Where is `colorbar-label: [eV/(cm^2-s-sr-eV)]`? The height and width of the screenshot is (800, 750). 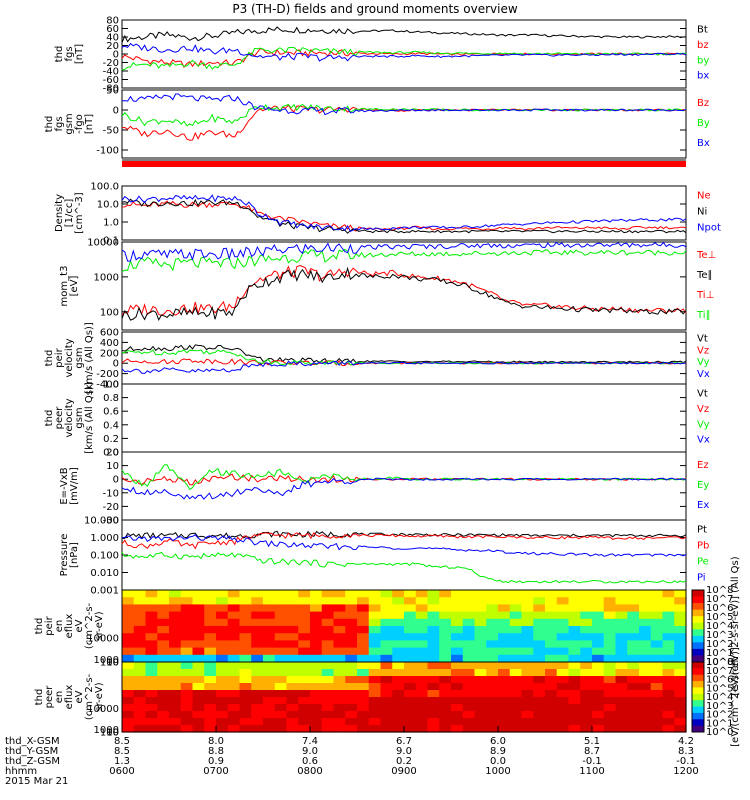 colorbar-label: [eV/(cm^2-s-sr-eV)] is located at coordinates (735, 697).